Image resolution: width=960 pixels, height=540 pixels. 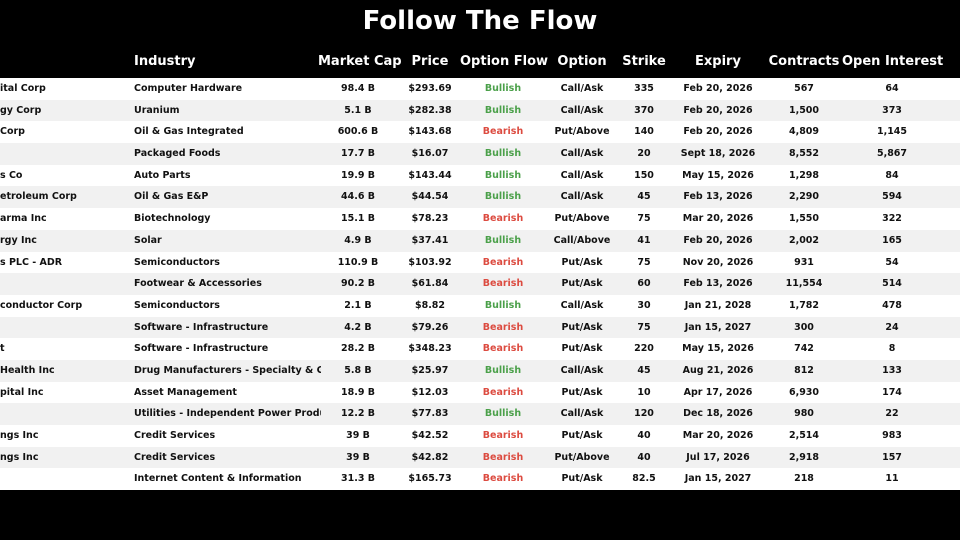 I want to click on table-cell: 90.2 B, so click(x=358, y=284).